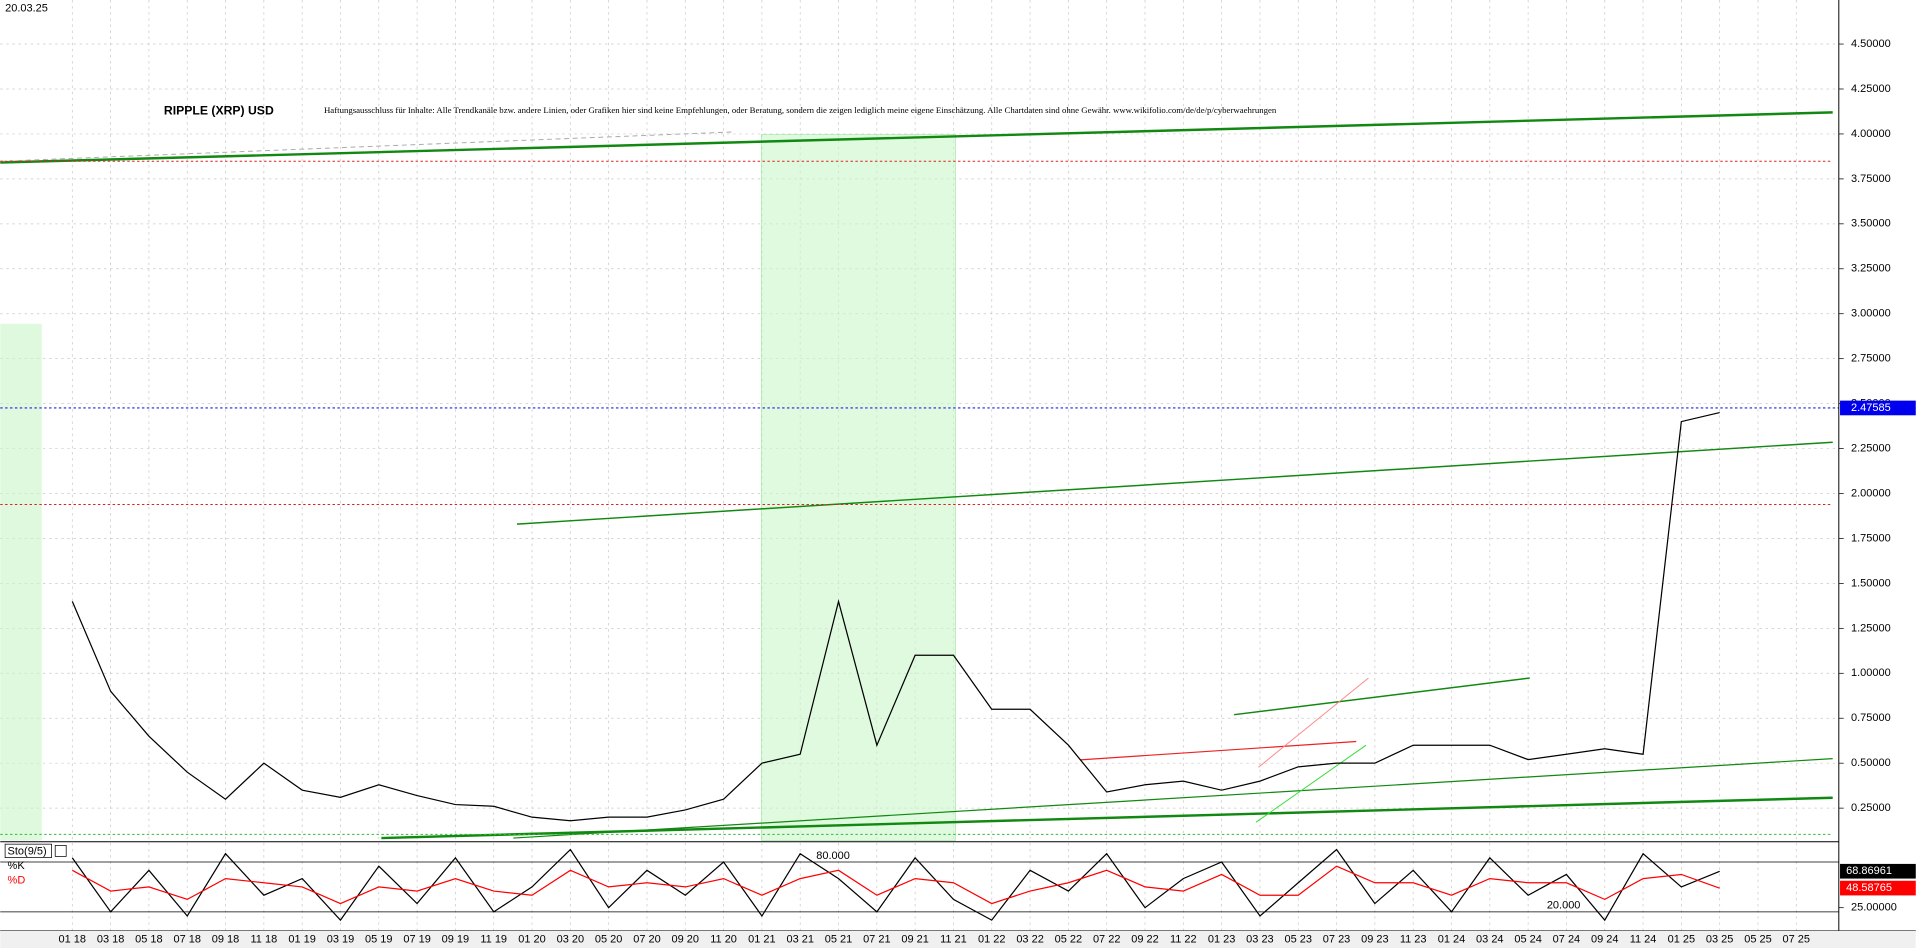 The height and width of the screenshot is (948, 1916). Describe the element at coordinates (1796, 939) in the screenshot. I see `x-tick-label: 07 25` at that location.